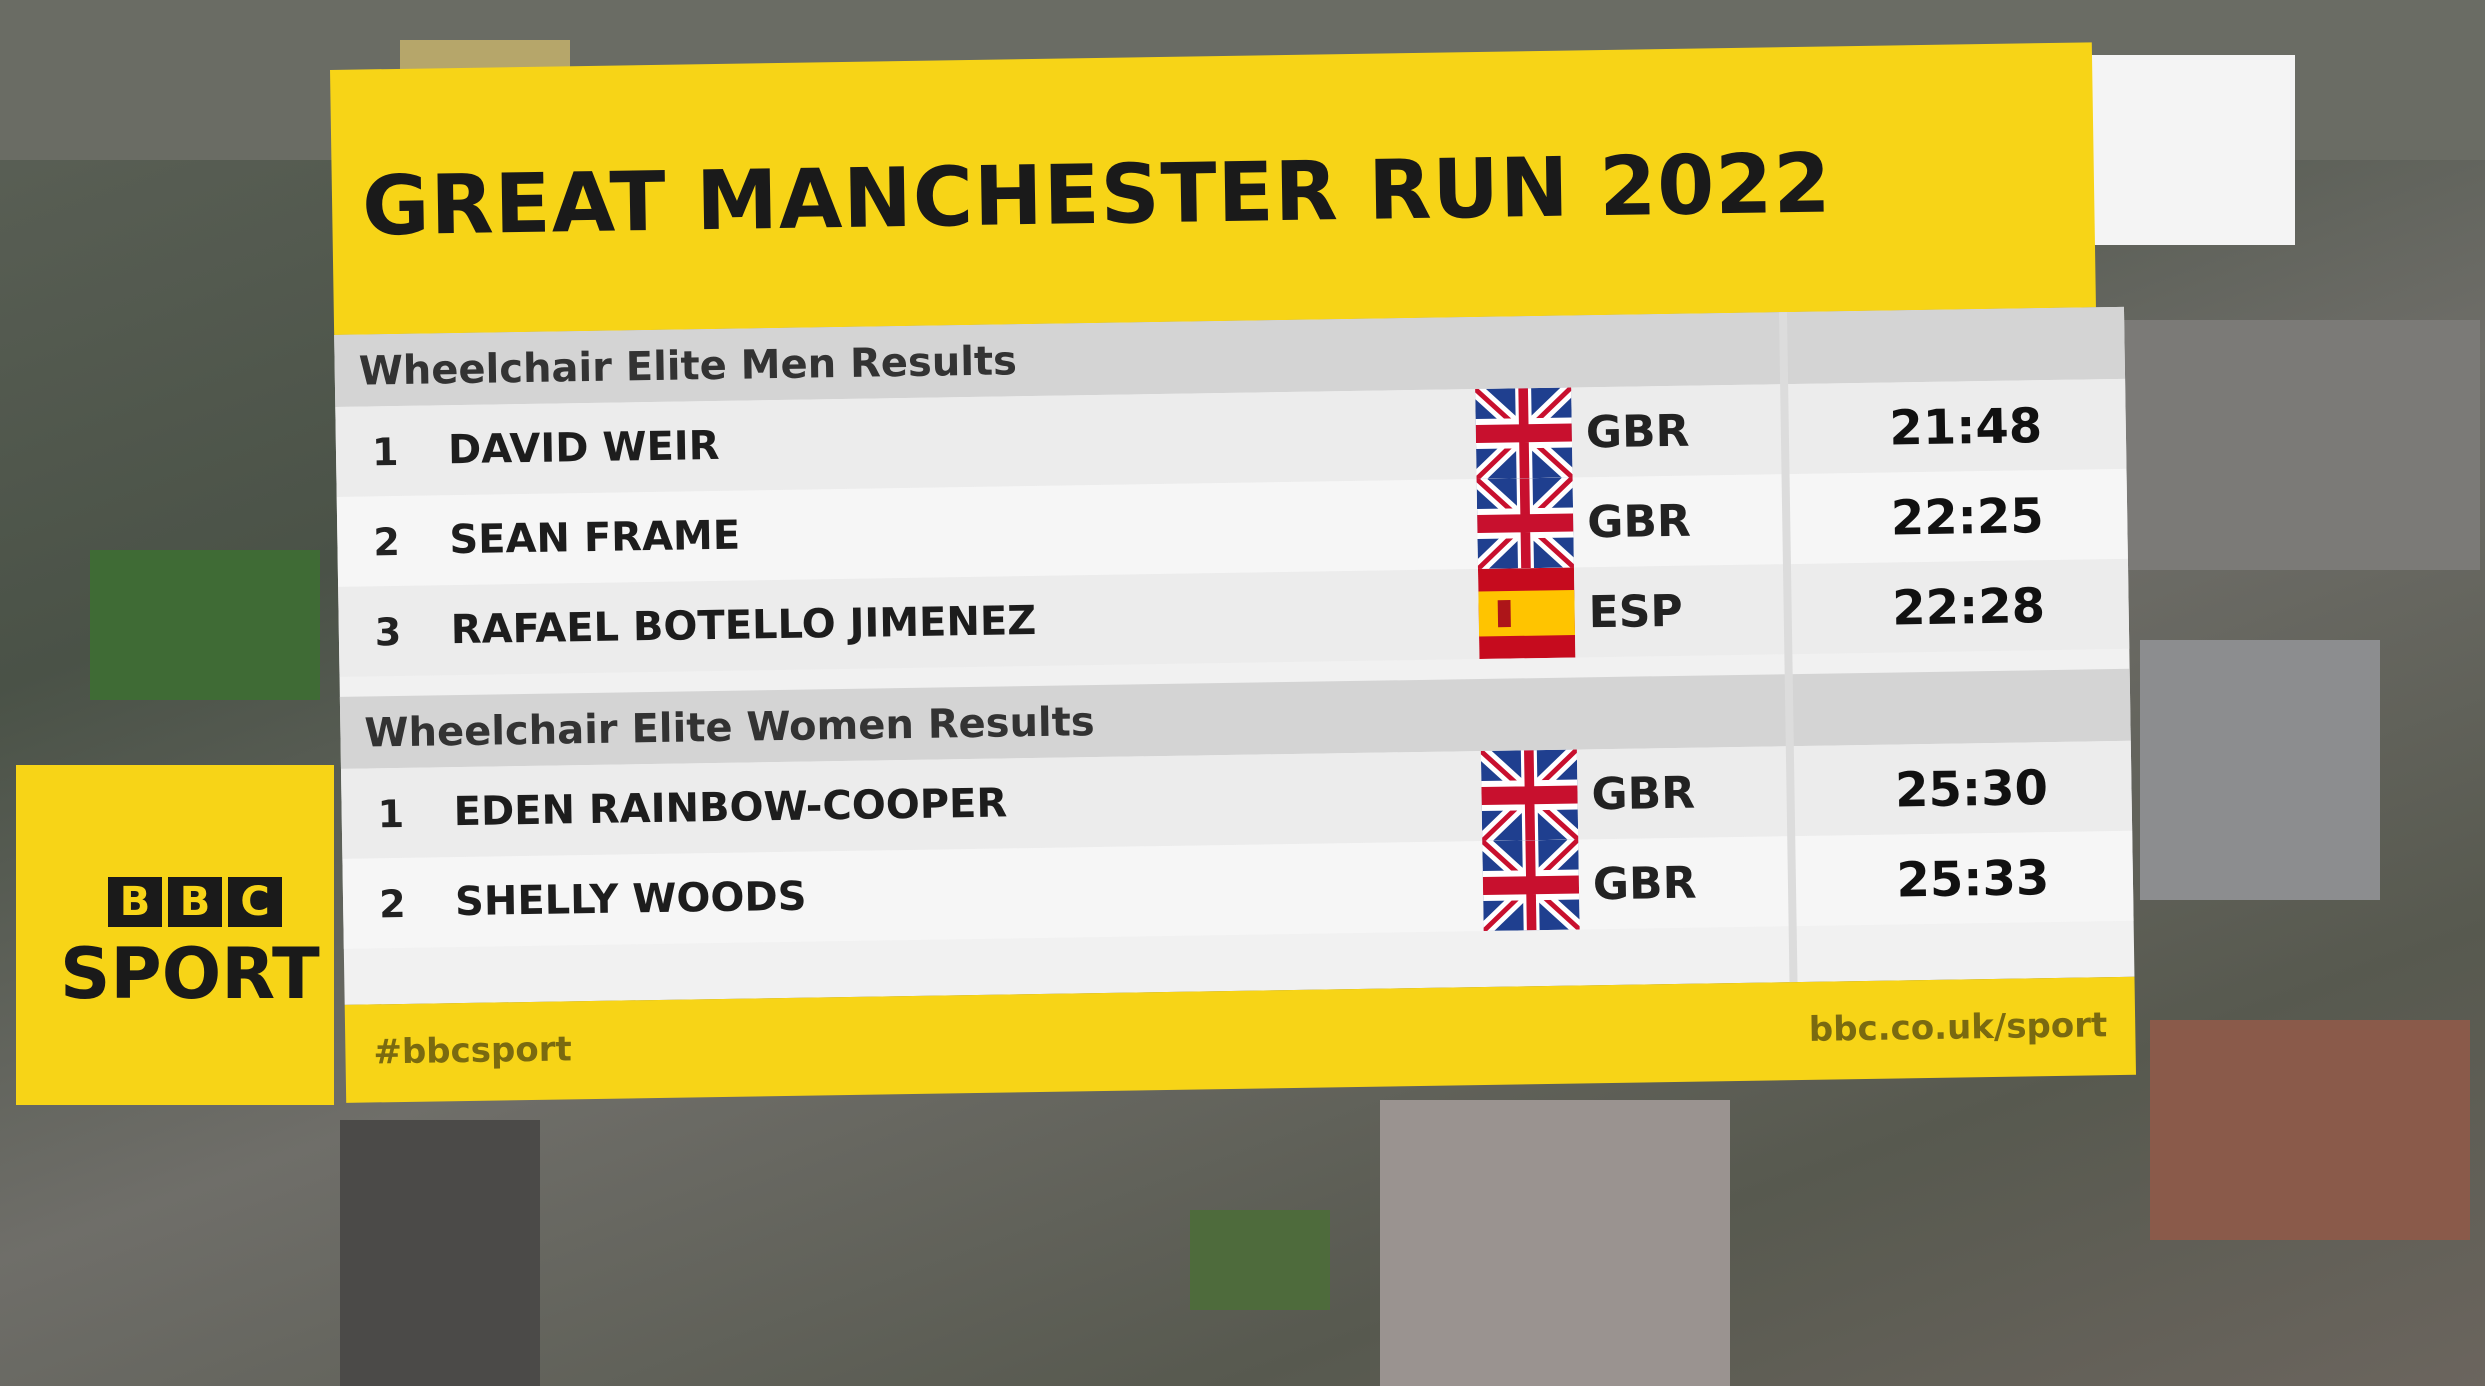 This screenshot has width=2485, height=1386. I want to click on result-row: 3 RAFAEL BOTELLO JIMENEZ ESP 22:28, so click(1234, 617).